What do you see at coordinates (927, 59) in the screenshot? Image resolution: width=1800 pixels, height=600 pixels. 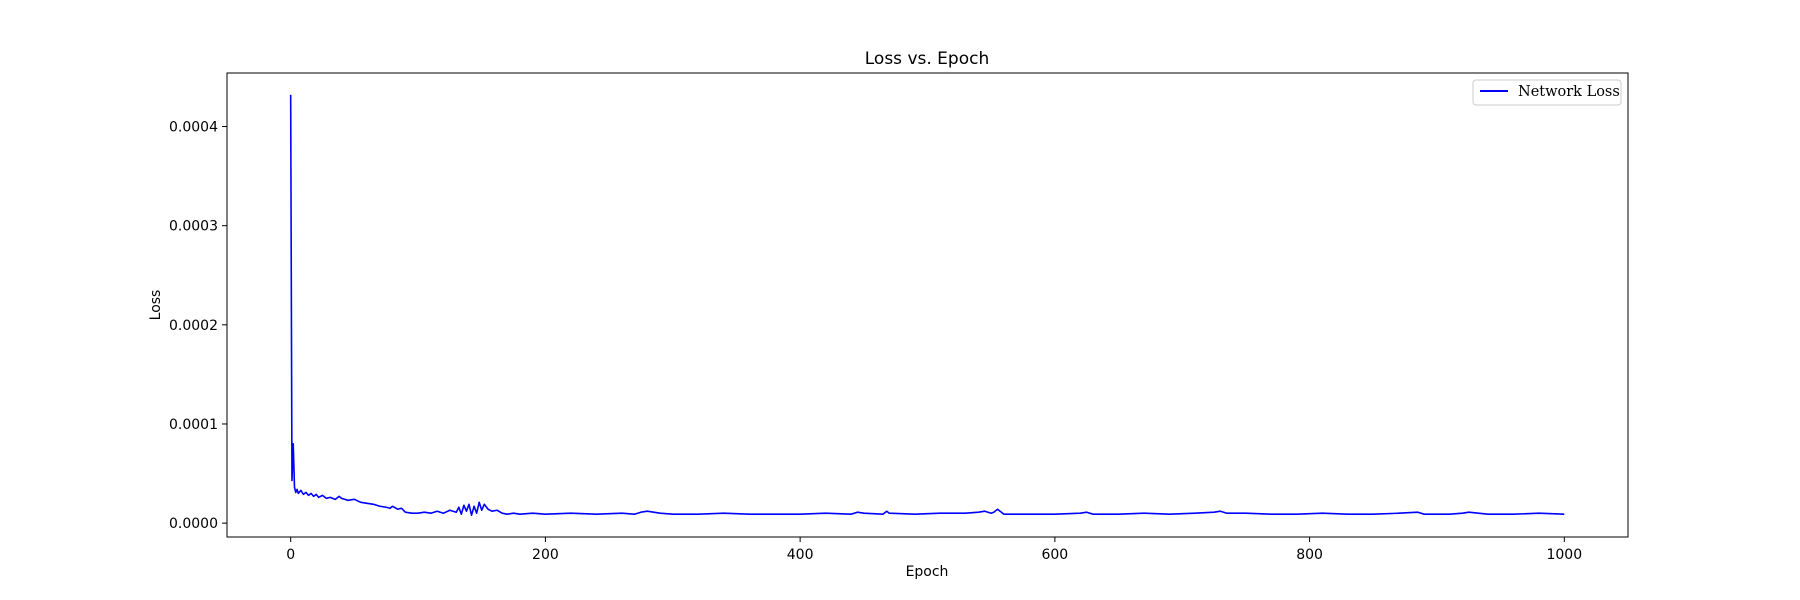 I see `chart-title: Loss vs. Epoch` at bounding box center [927, 59].